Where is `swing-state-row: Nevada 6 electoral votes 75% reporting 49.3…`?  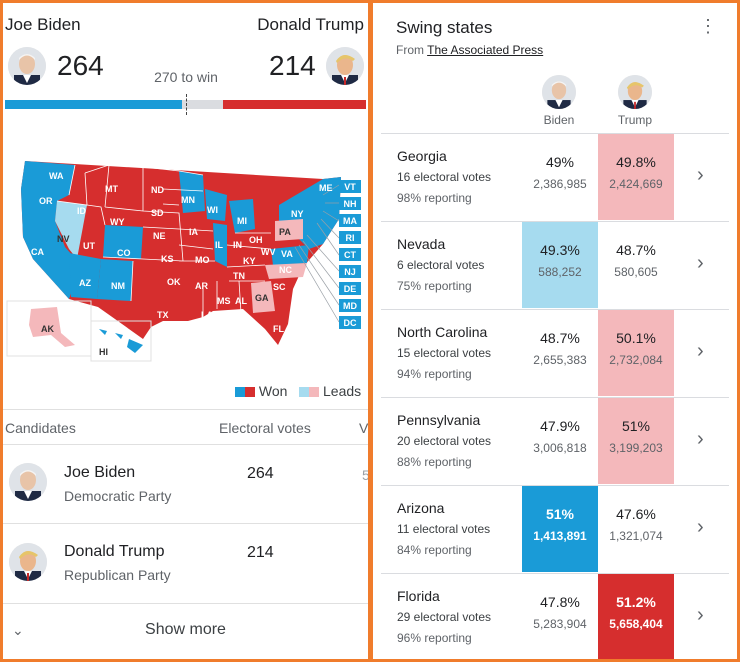
swing-state-row: Nevada 6 electoral votes 75% reporting 49.3… is located at coordinates (555, 265).